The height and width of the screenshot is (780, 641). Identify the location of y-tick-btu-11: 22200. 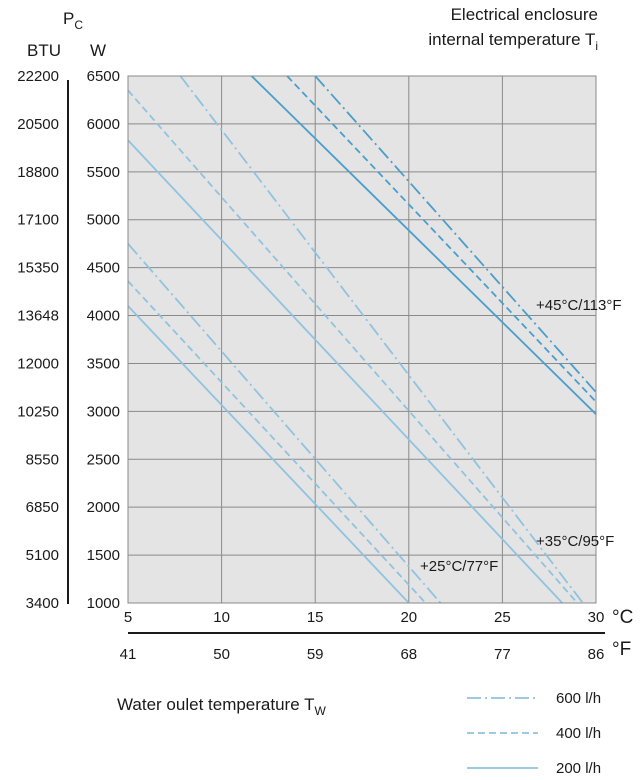
(38, 76).